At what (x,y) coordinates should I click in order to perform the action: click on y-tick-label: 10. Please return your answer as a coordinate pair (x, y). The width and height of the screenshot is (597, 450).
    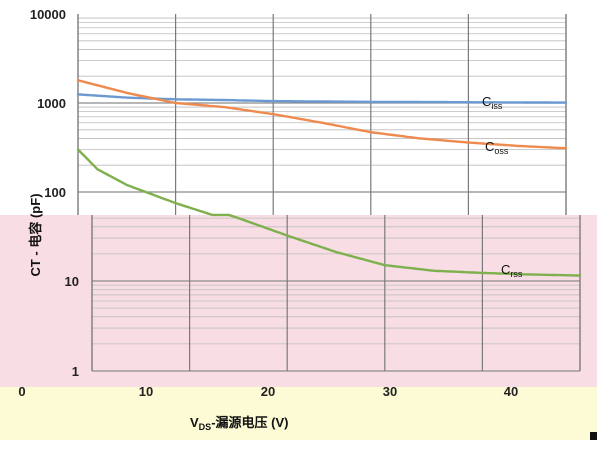
    Looking at the image, I should click on (72, 281).